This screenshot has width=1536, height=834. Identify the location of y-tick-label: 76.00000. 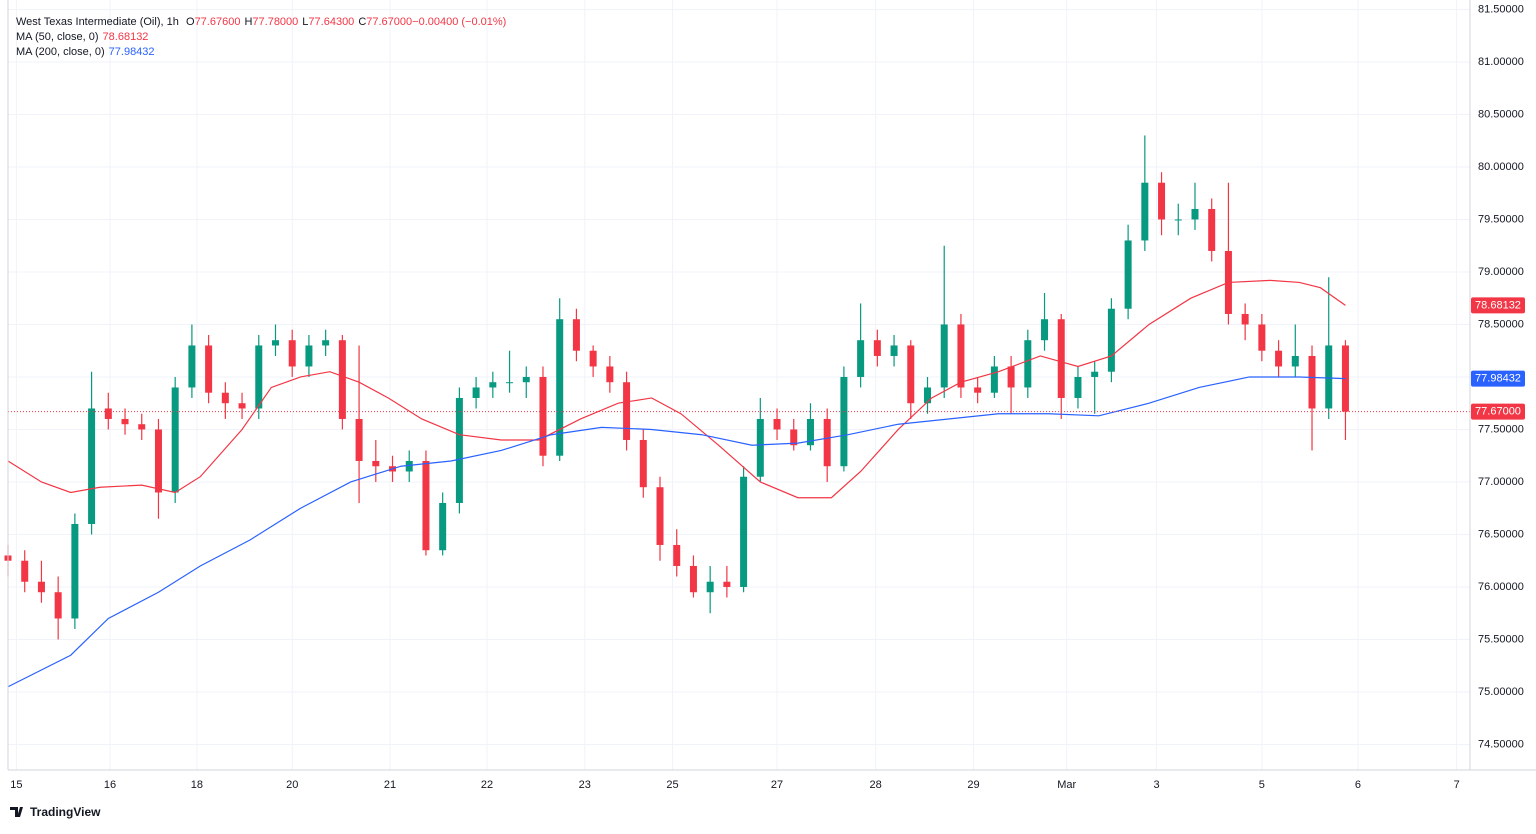
(1501, 587).